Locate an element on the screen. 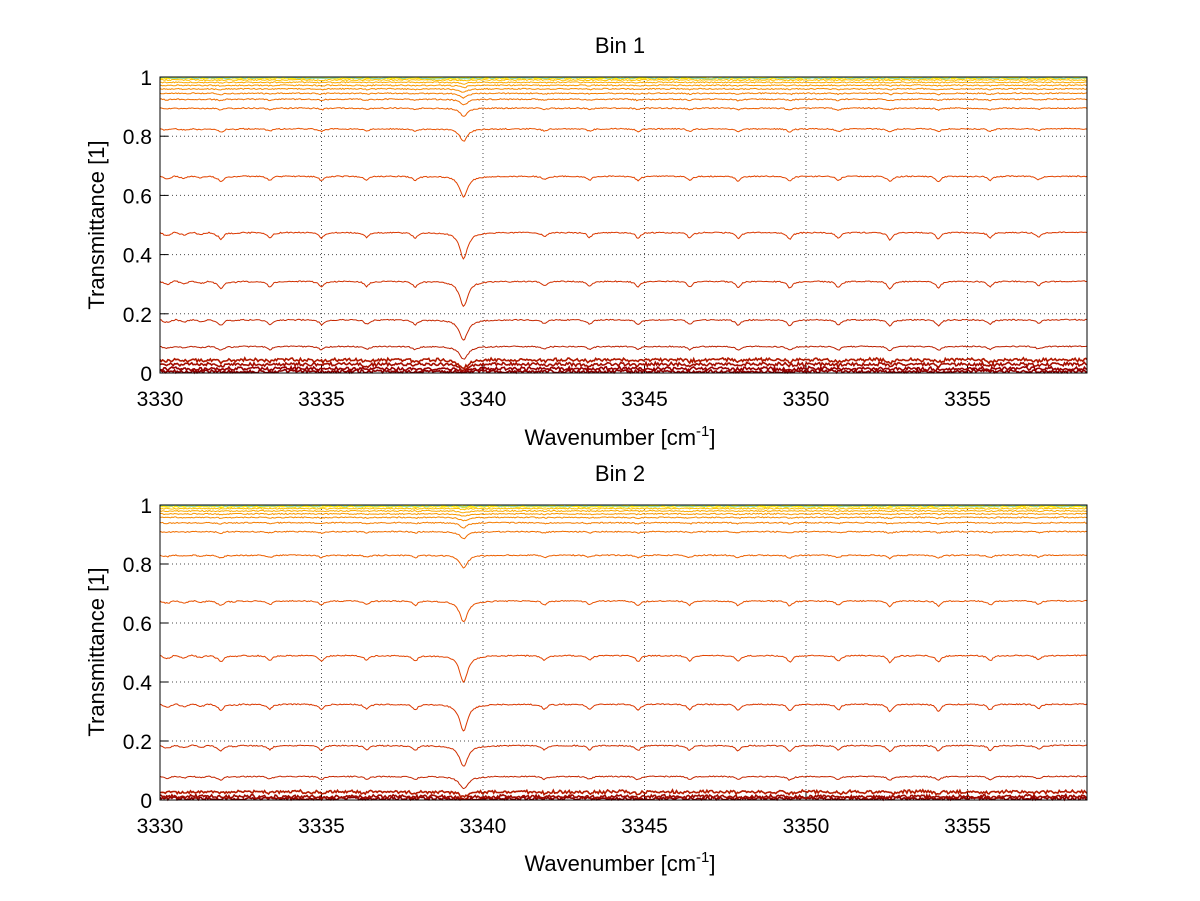 This screenshot has width=1200, height=901. chart-title: Bin 2 is located at coordinates (620, 473).